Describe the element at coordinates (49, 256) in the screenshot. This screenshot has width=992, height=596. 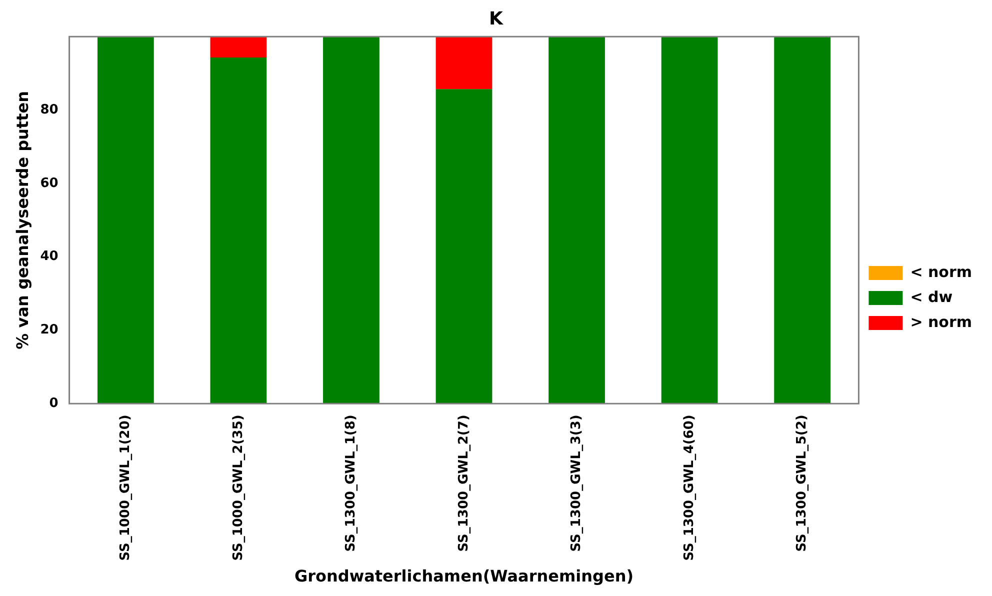
I see `y-tick-label: 40` at that location.